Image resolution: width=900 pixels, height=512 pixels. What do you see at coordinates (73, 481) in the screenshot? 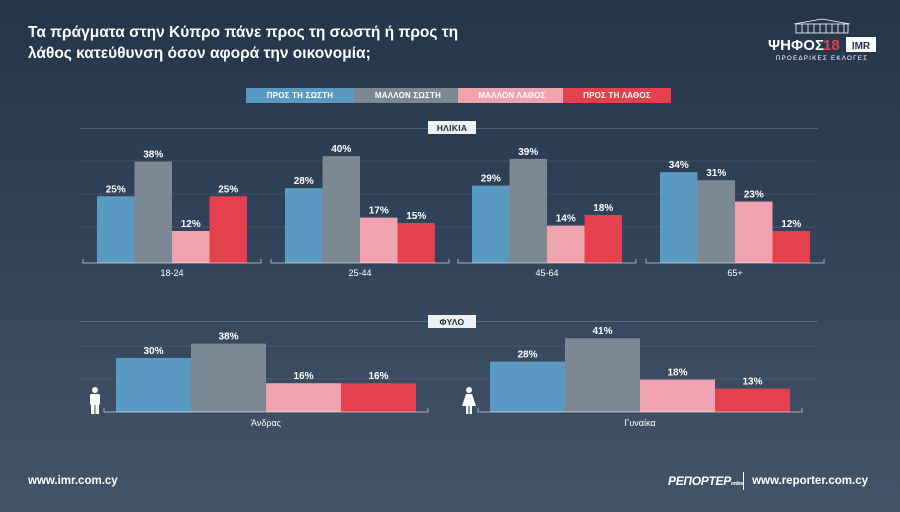
I see `footer-imr-url: www.imr.com.cy` at bounding box center [73, 481].